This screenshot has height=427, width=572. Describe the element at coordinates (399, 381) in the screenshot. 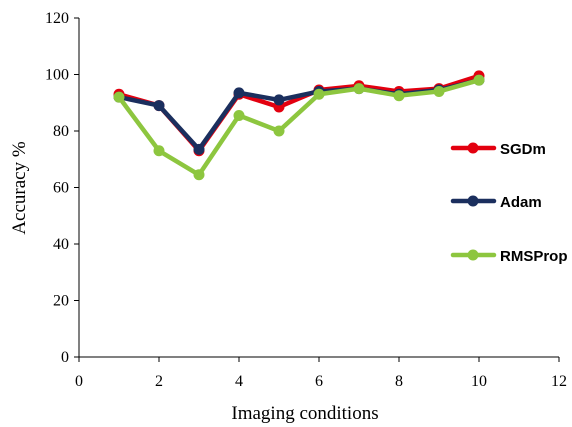

I see `x-tick-label: 8` at that location.